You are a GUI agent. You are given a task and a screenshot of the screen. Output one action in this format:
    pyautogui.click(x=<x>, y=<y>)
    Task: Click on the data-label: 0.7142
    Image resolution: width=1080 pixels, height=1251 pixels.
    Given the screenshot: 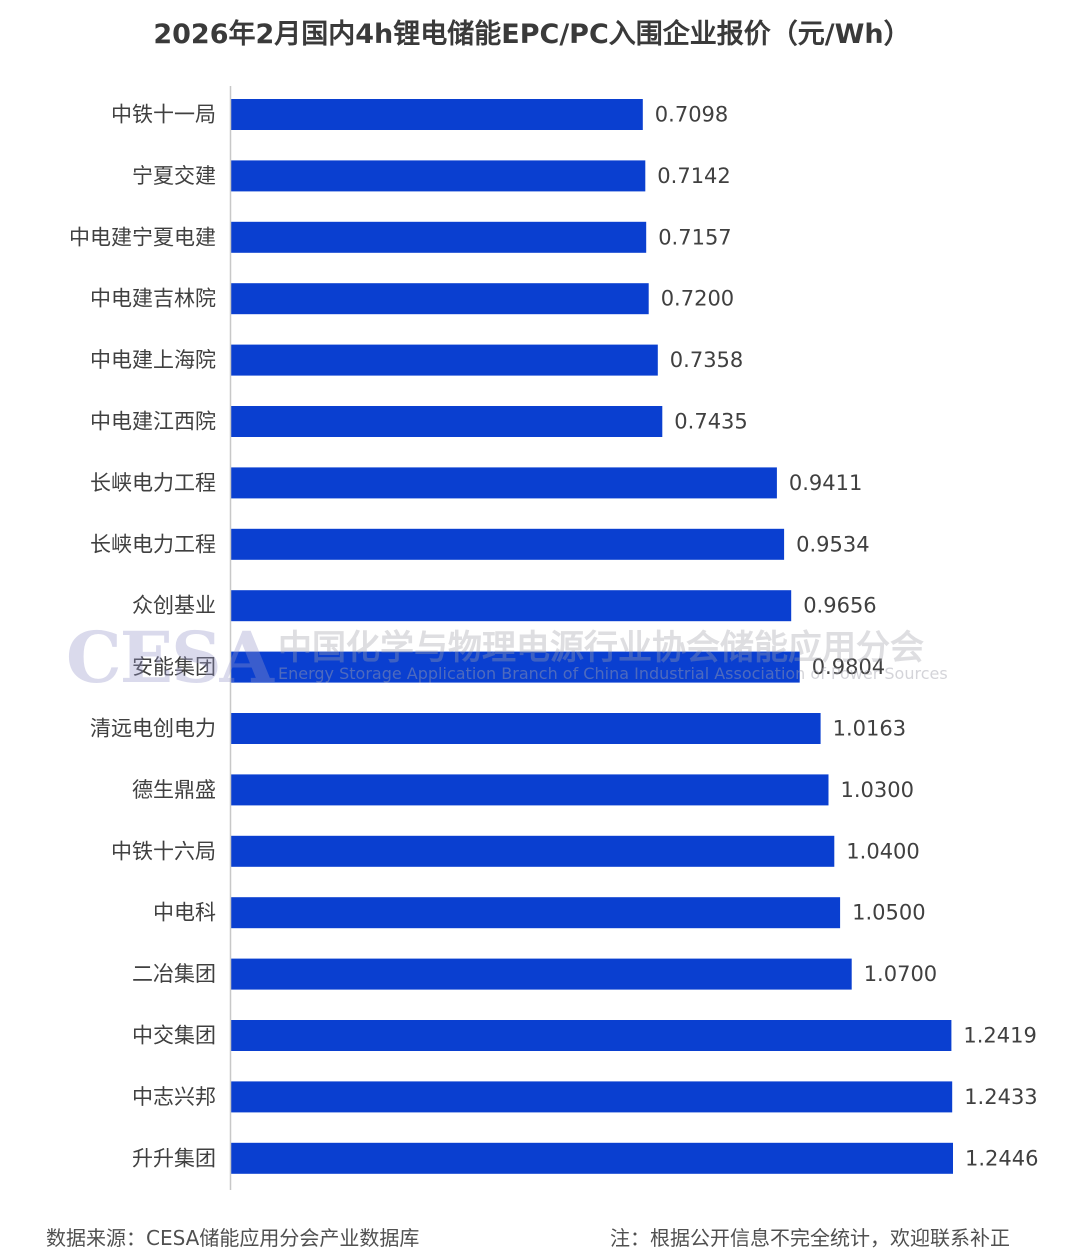 What is the action you would take?
    pyautogui.click(x=693, y=176)
    